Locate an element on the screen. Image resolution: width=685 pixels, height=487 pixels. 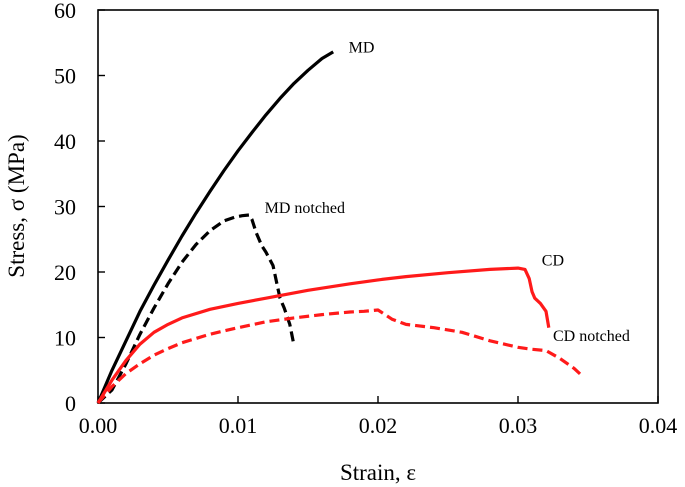
y-tick-label: 60 is located at coordinates (65, 11).